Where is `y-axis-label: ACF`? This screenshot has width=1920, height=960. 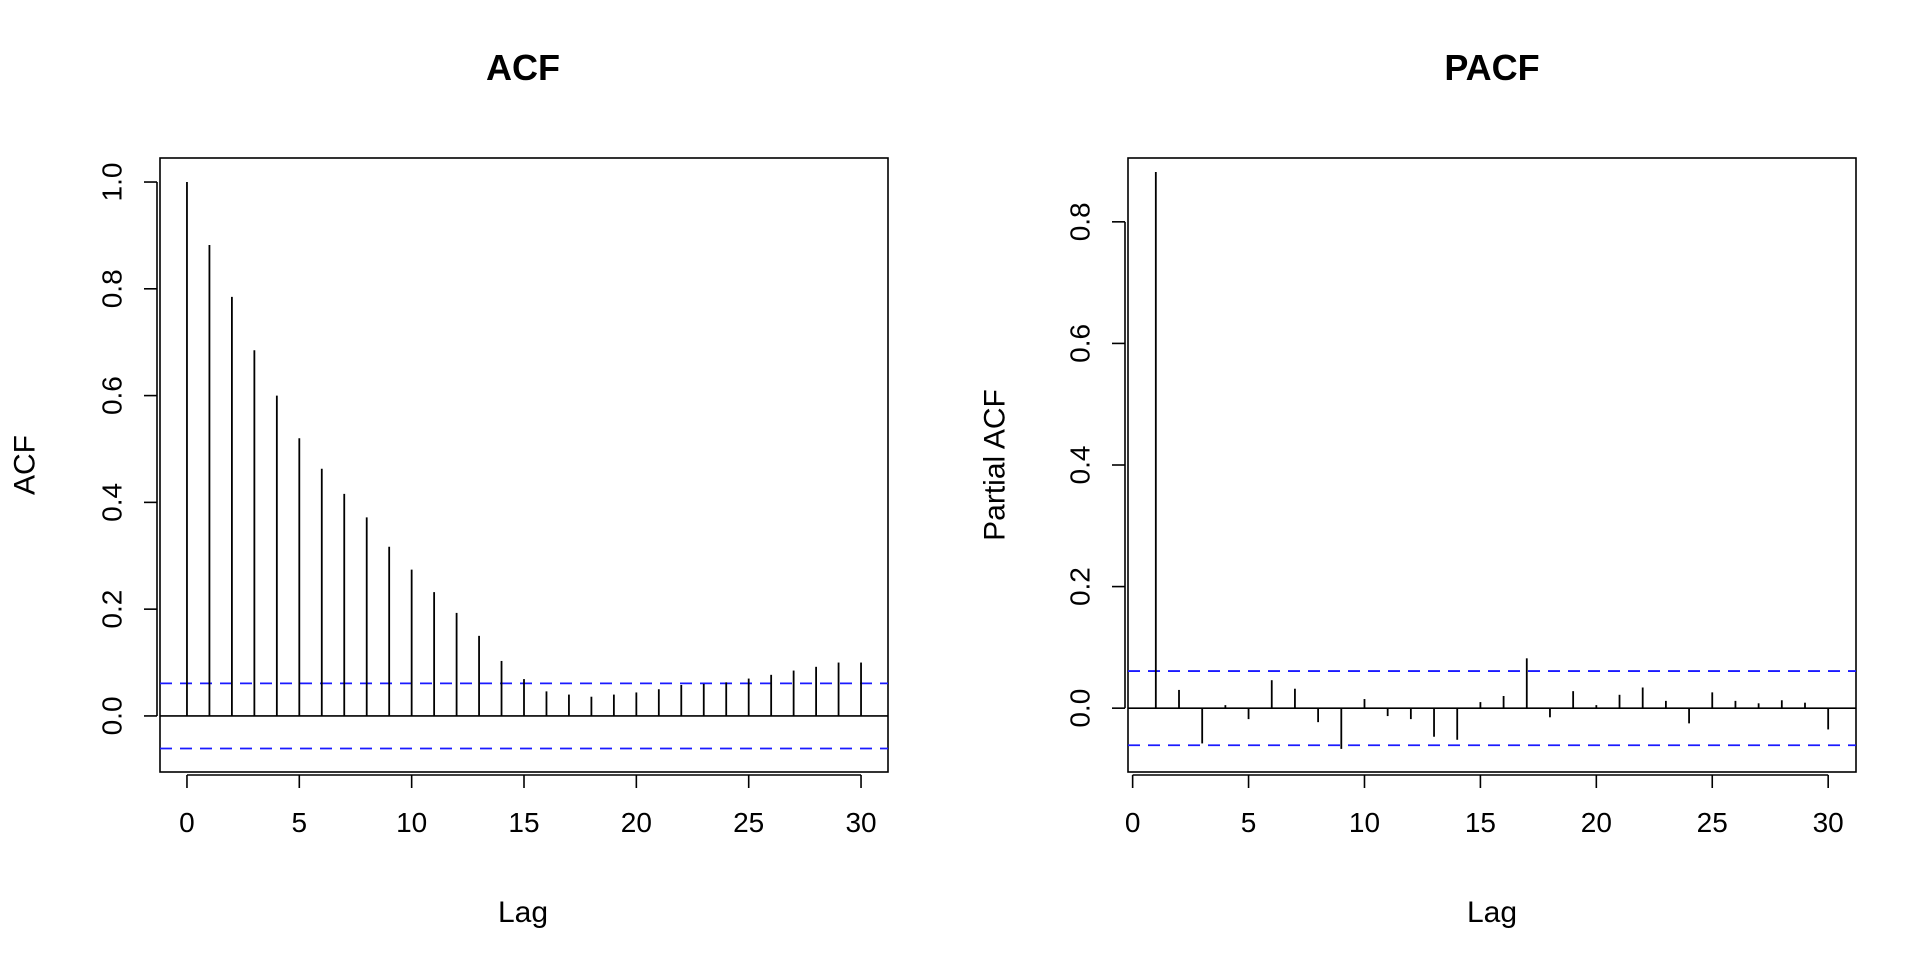 y-axis-label: ACF is located at coordinates (25, 465).